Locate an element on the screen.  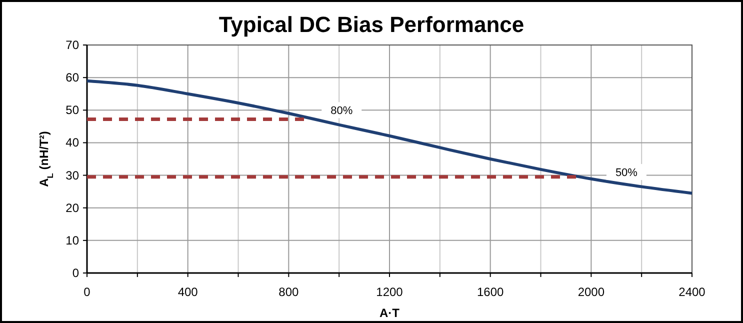
x-tick-label: 0 is located at coordinates (87, 292).